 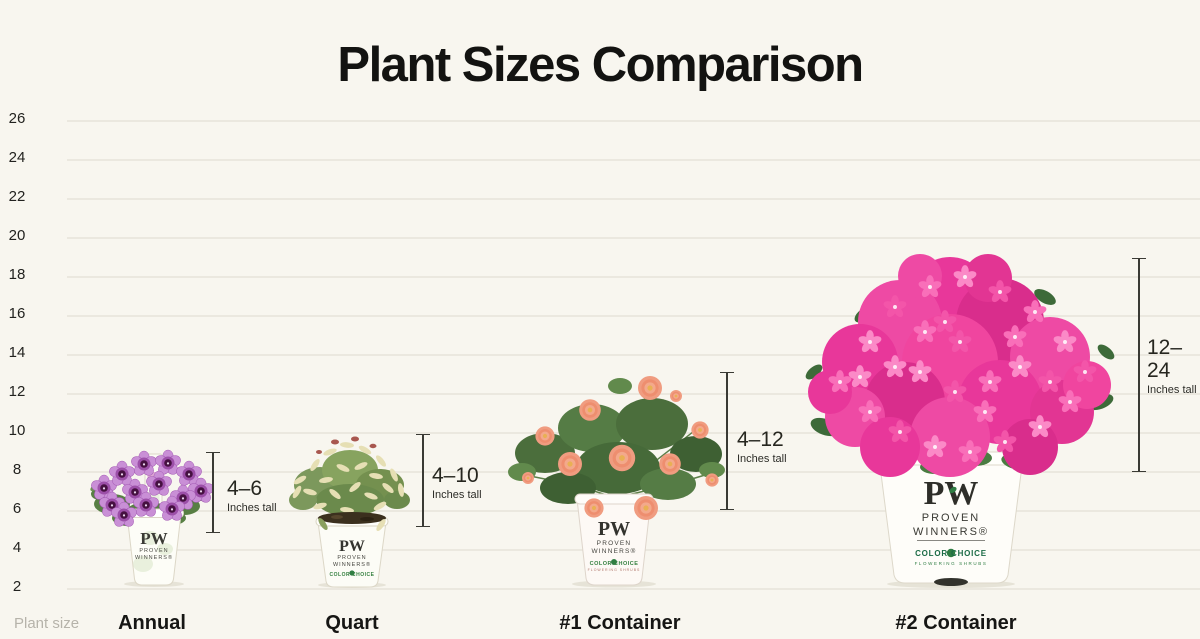 I want to click on pw-leaf-icon, so click(x=953, y=490).